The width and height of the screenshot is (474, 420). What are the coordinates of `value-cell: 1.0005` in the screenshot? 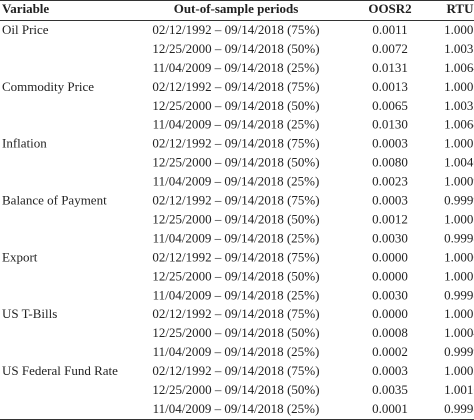 It's located at (459, 29).